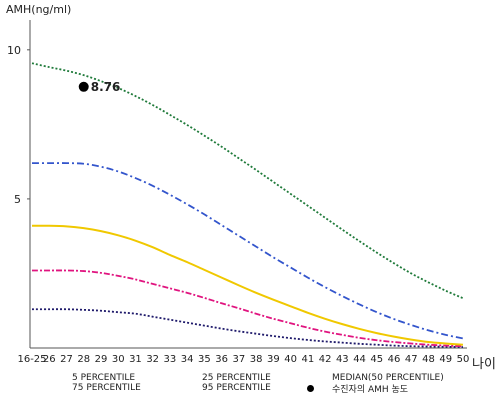 This screenshot has height=400, width=500. I want to click on x-tick-label: 49, so click(445, 359).